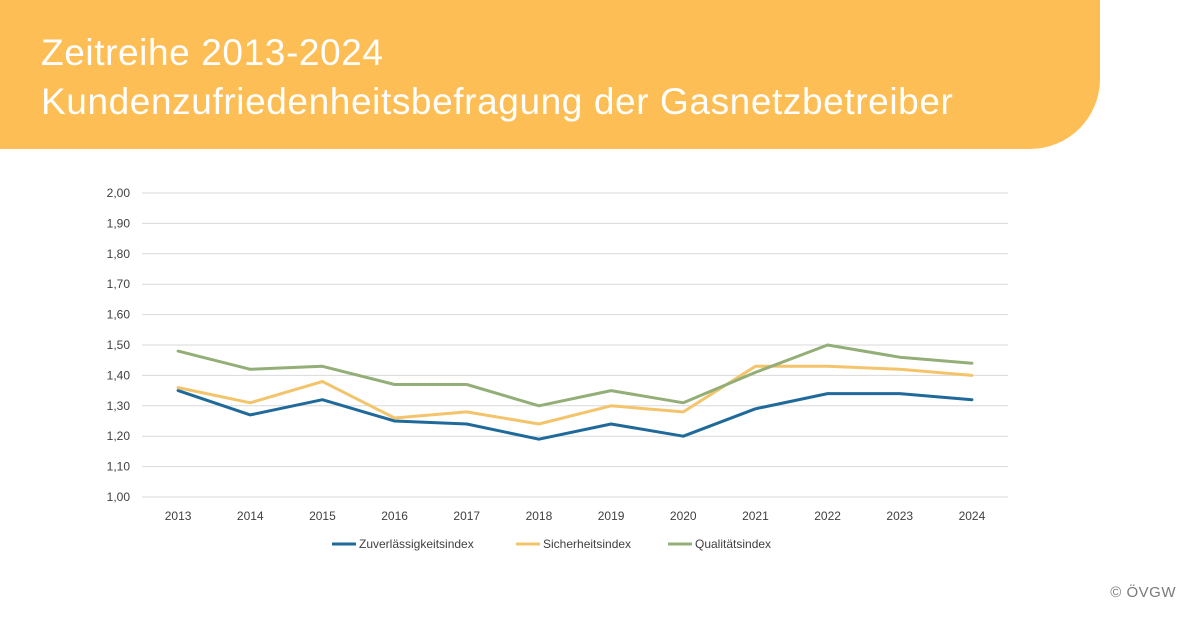 The height and width of the screenshot is (627, 1200). Describe the element at coordinates (899, 516) in the screenshot. I see `x-tick-label: 2023` at that location.